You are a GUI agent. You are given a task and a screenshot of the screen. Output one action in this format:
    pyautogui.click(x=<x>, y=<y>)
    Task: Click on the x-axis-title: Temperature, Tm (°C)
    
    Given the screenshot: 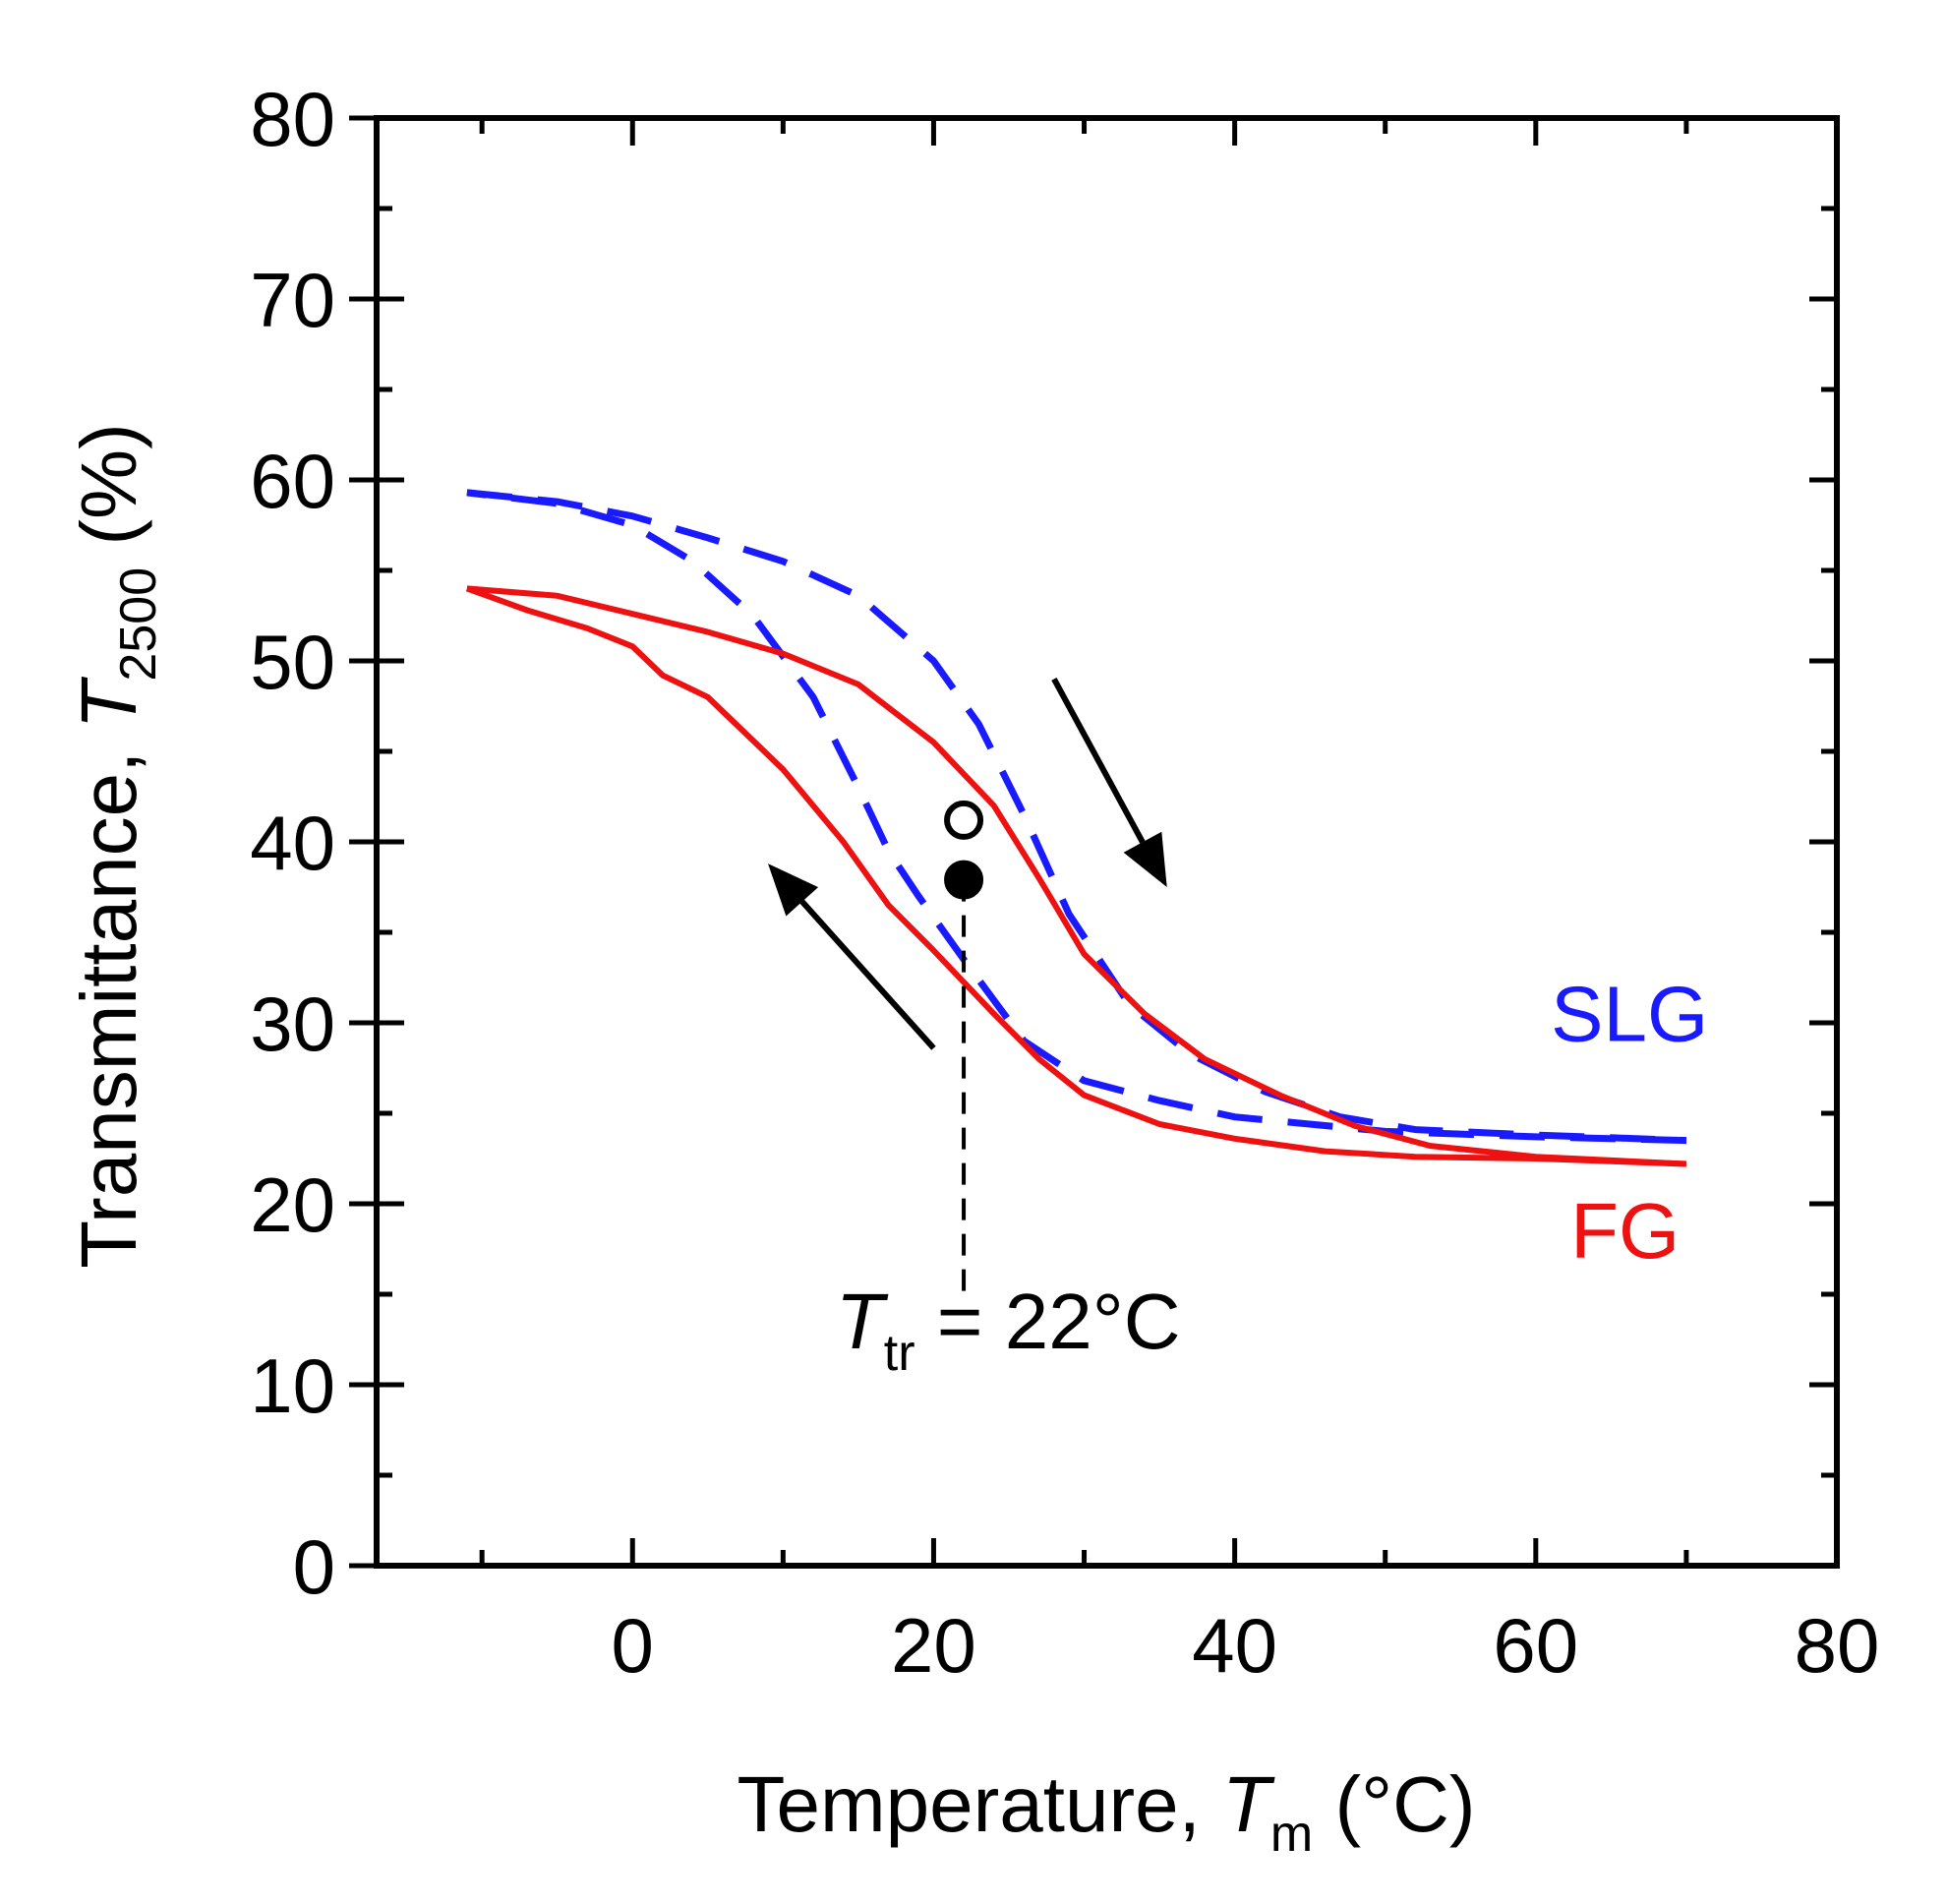 What is the action you would take?
    pyautogui.click(x=1106, y=1811)
    